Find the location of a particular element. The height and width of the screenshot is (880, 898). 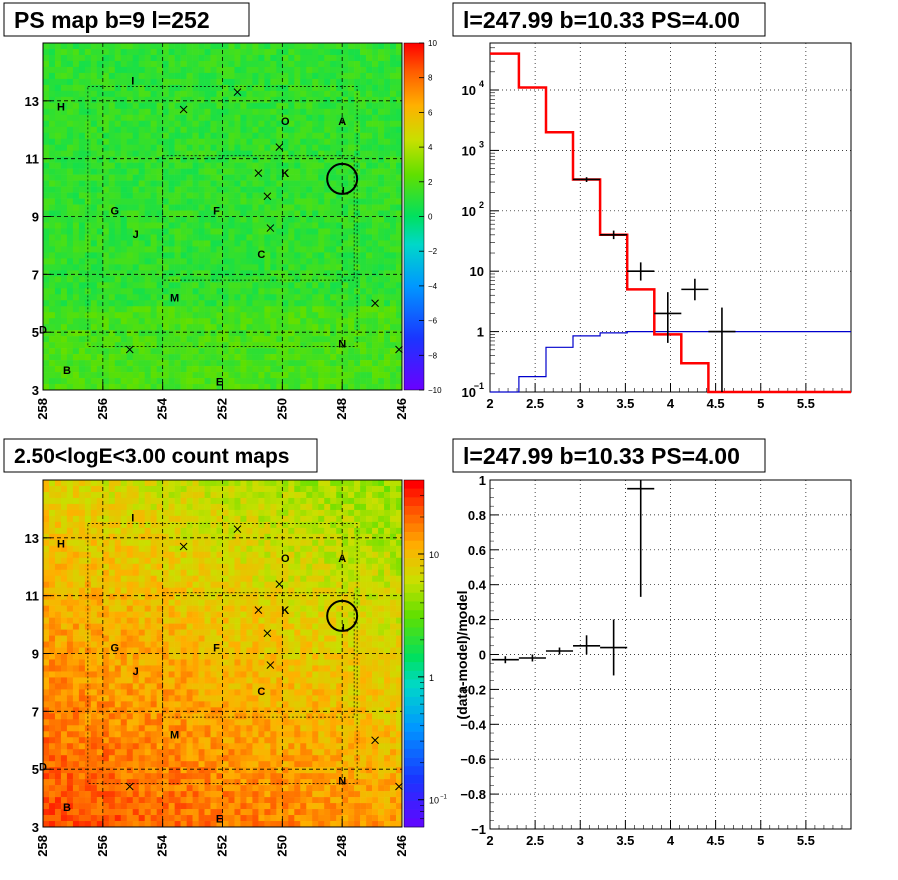

count-map-title: 2.50<logE<3.00 count maps is located at coordinates (151, 456).